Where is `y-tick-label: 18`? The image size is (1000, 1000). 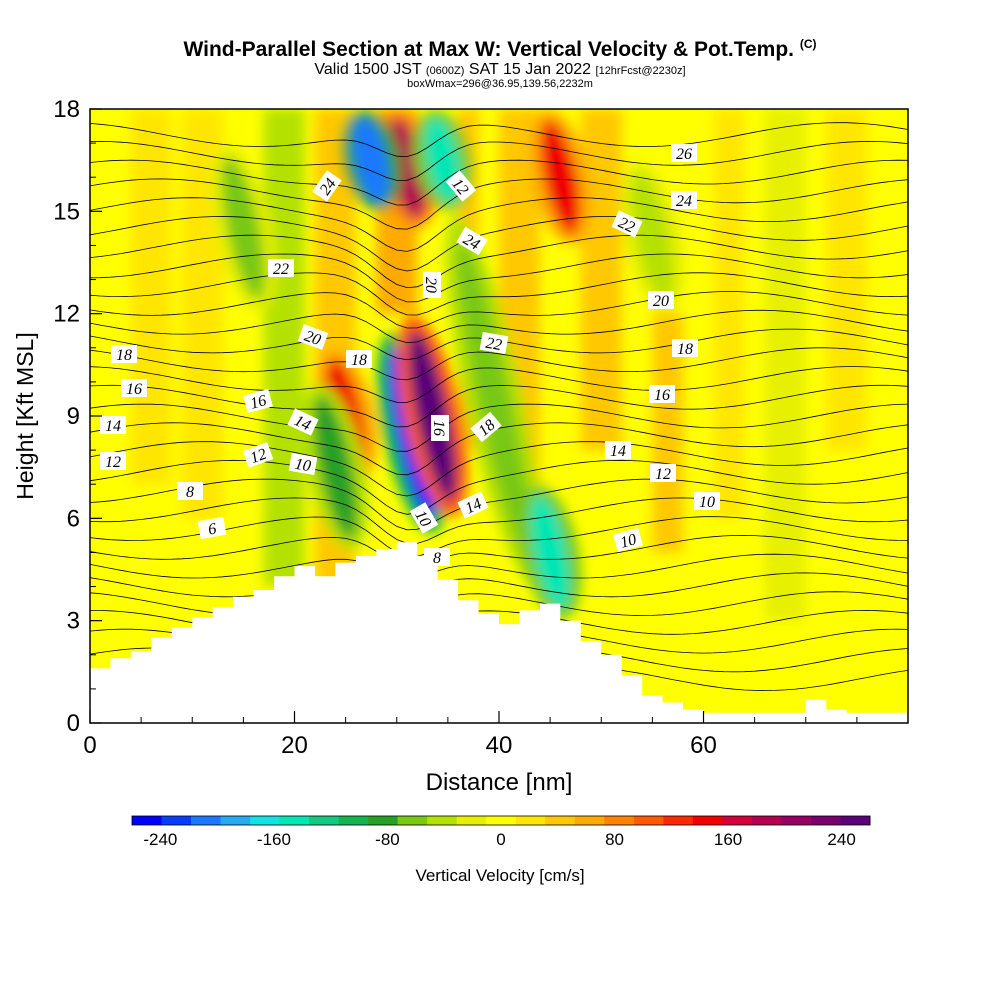 y-tick-label: 18 is located at coordinates (66, 109).